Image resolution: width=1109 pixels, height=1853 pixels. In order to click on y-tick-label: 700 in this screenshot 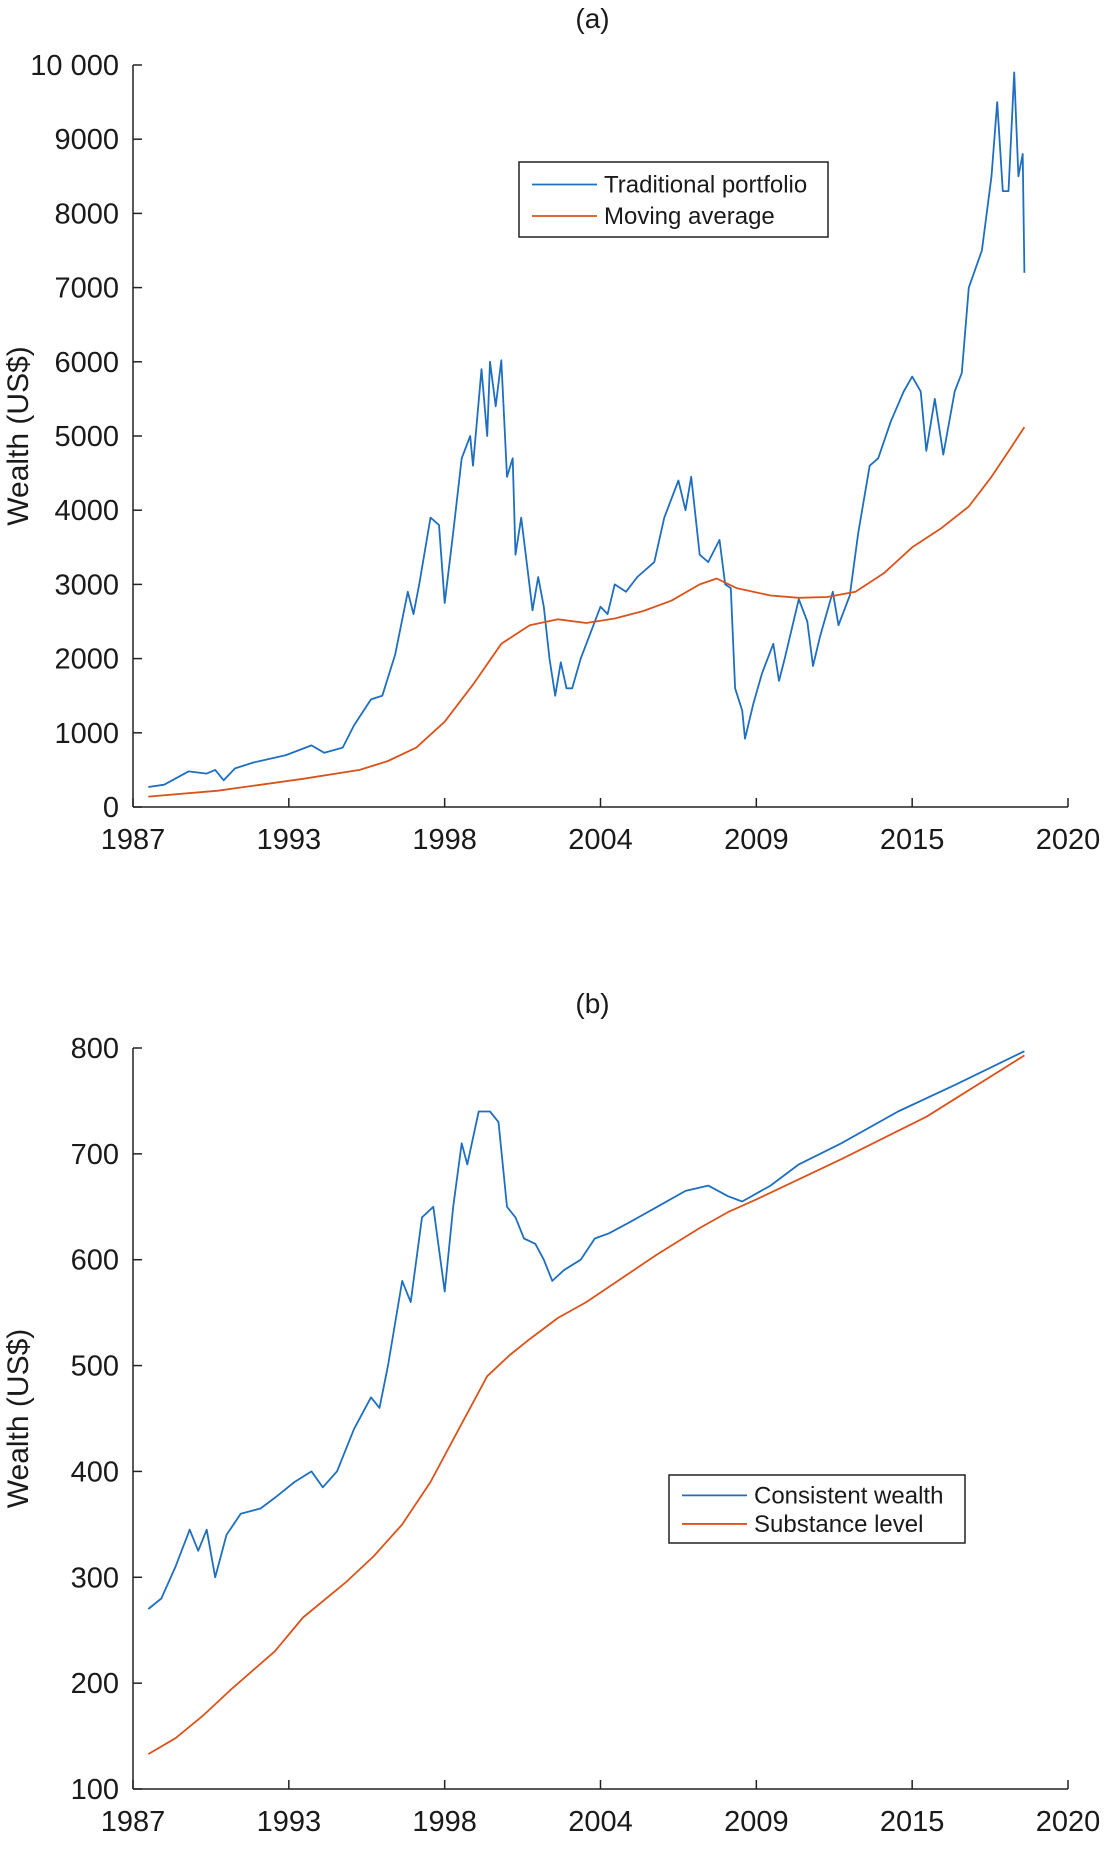, I will do `click(95, 1155)`.